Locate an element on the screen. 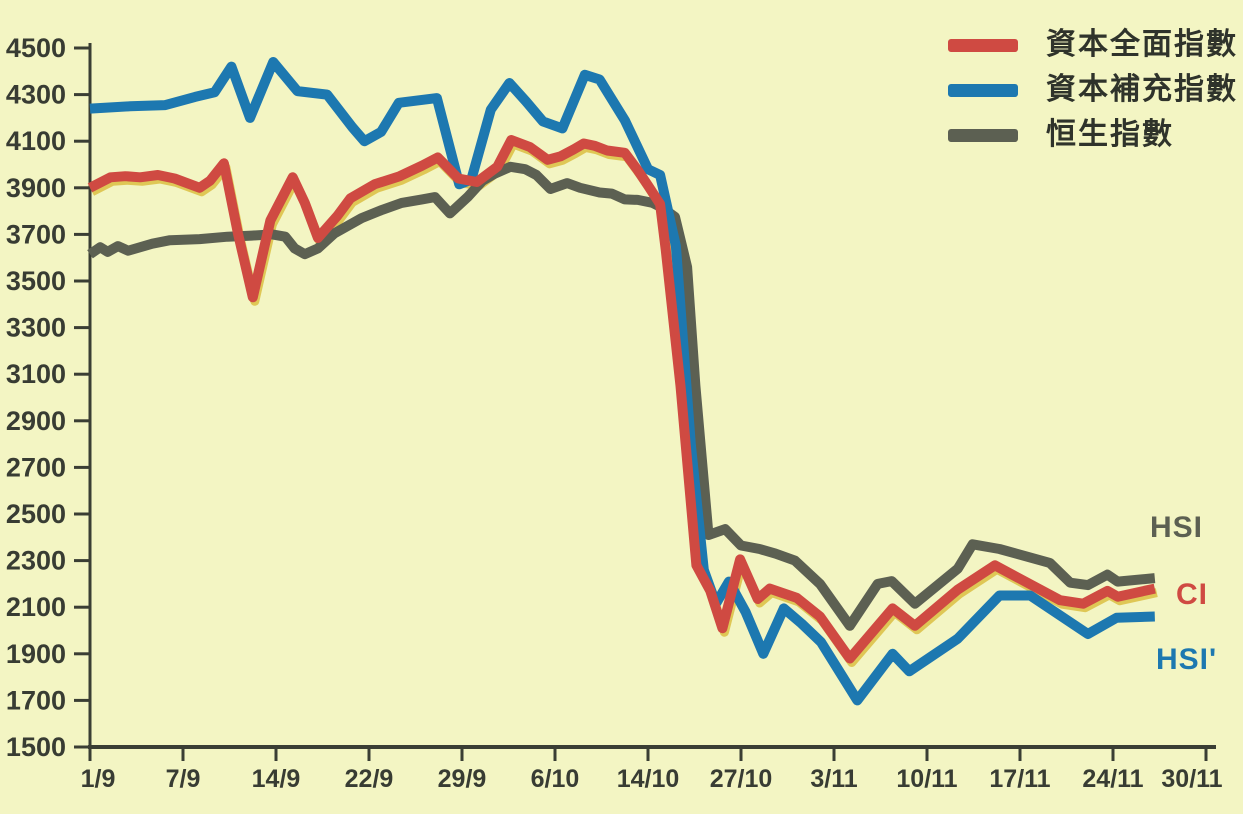 This screenshot has height=814, width=1243. x-tick-label: 1/9 is located at coordinates (98, 779).